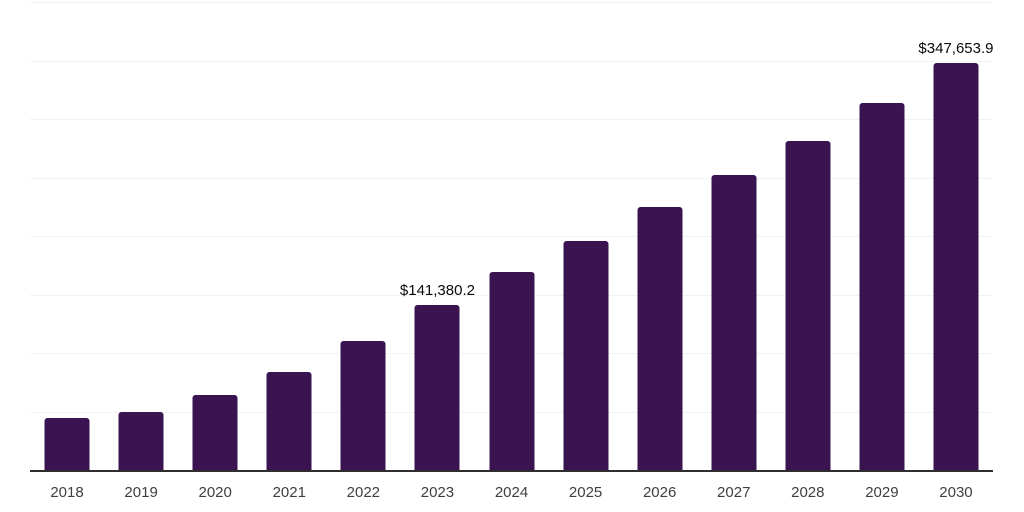 This screenshot has width=1024, height=512. Describe the element at coordinates (808, 305) in the screenshot. I see `bar-2028` at that location.